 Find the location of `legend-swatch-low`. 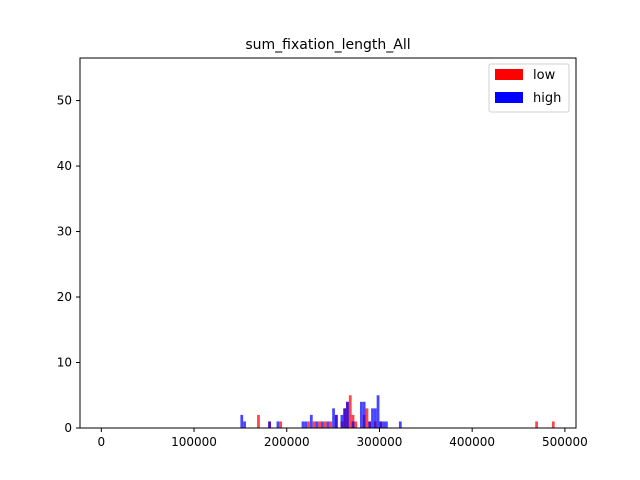

legend-swatch-low is located at coordinates (509, 74).